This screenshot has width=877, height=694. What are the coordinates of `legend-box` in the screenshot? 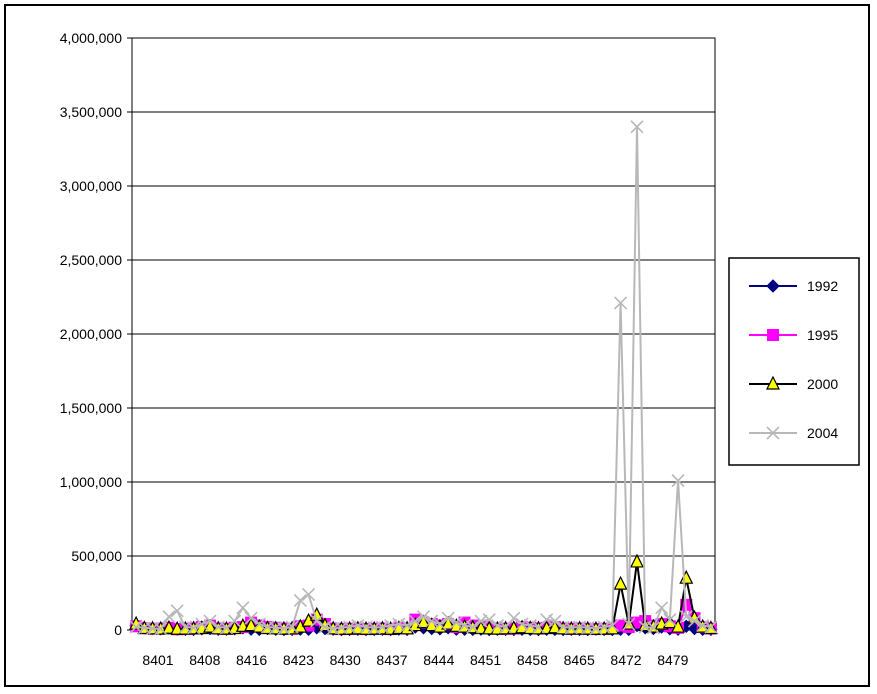 It's located at (794, 361).